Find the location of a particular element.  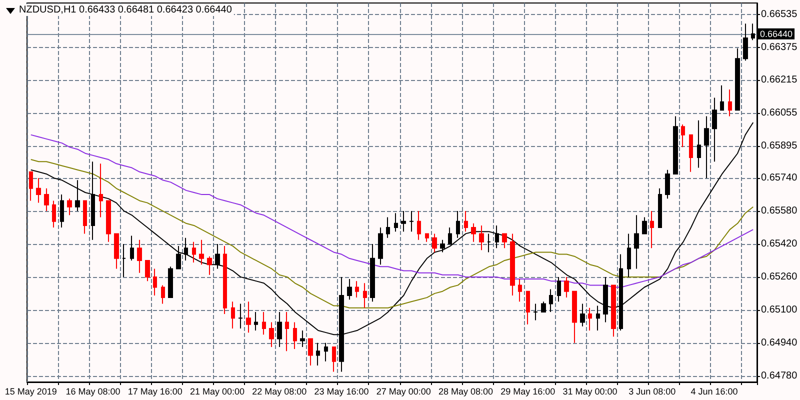

y-tick-label: 0.65260 is located at coordinates (779, 276).